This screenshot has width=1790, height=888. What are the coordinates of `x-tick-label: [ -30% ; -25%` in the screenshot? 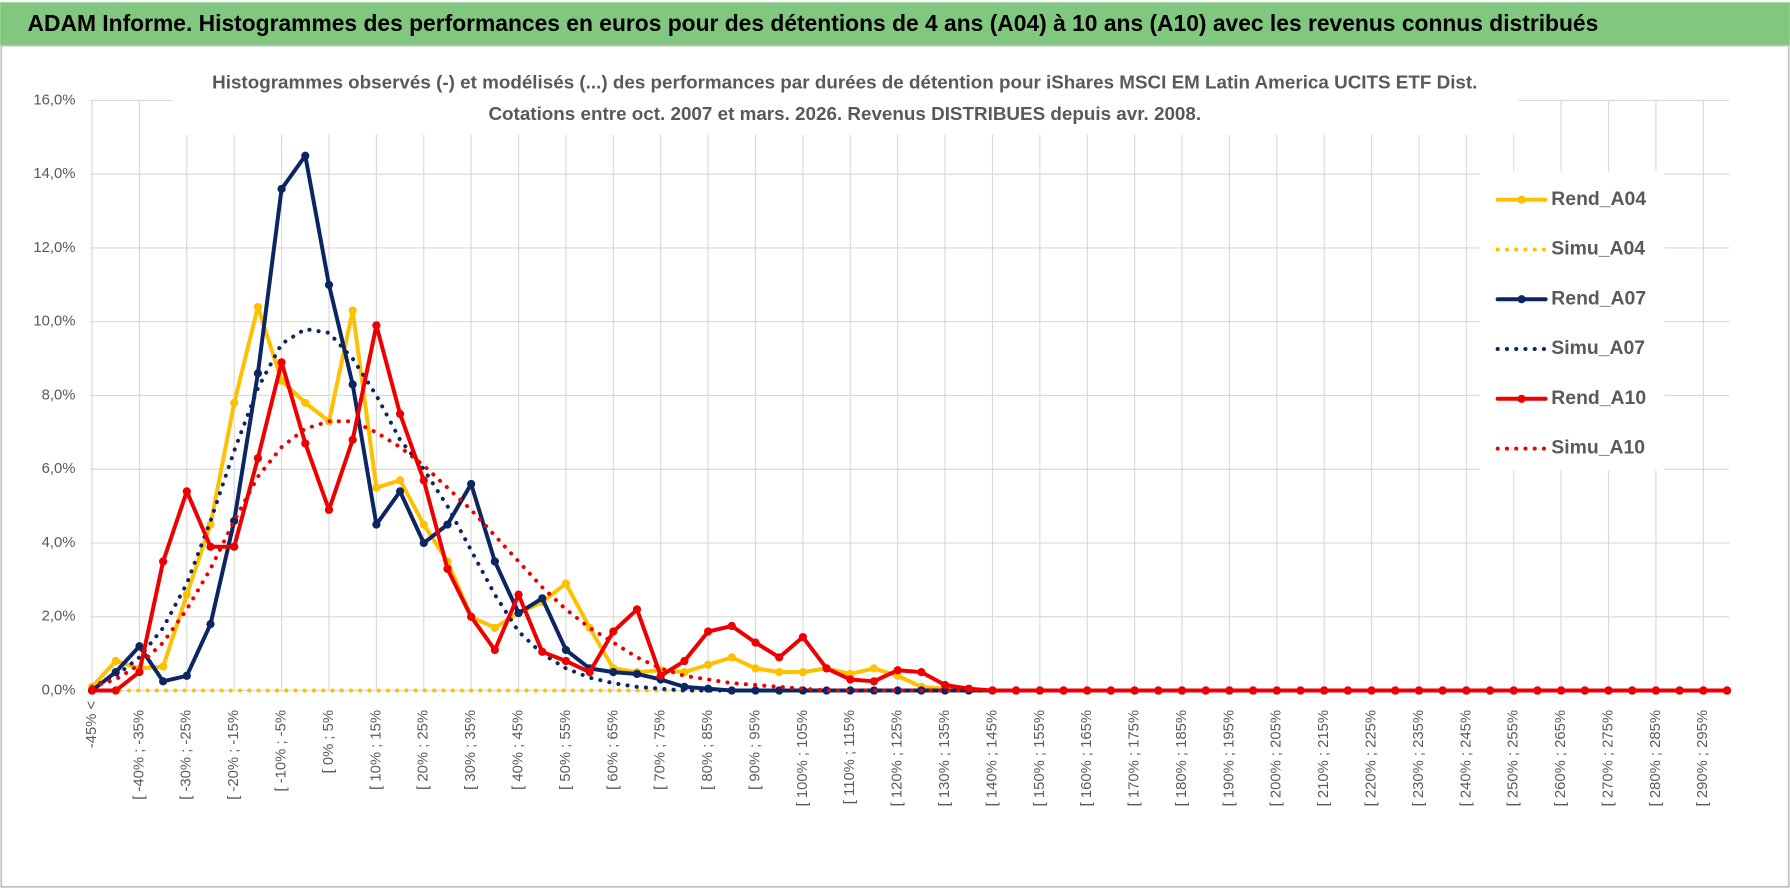 It's located at (187, 755).